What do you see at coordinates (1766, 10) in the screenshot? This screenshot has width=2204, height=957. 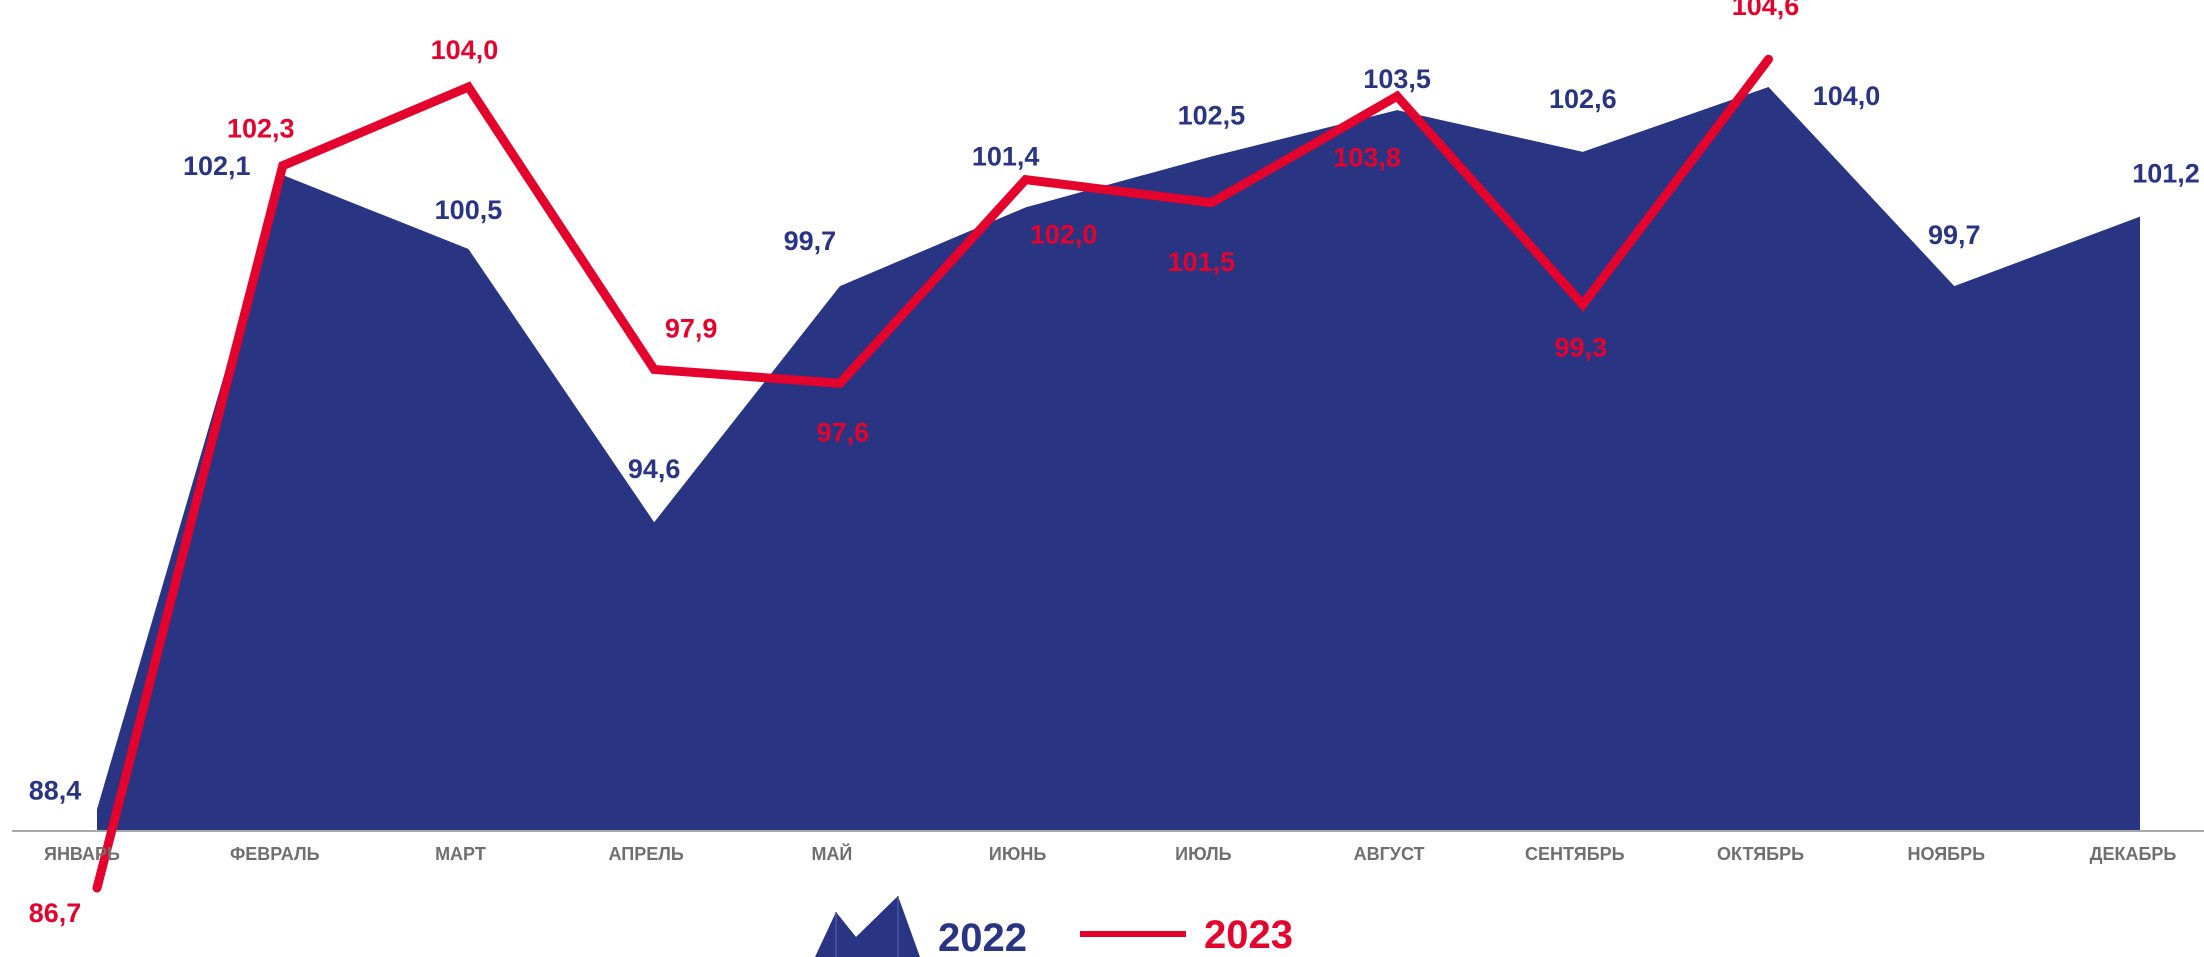 I see `data-label-2023: 104,6` at bounding box center [1766, 10].